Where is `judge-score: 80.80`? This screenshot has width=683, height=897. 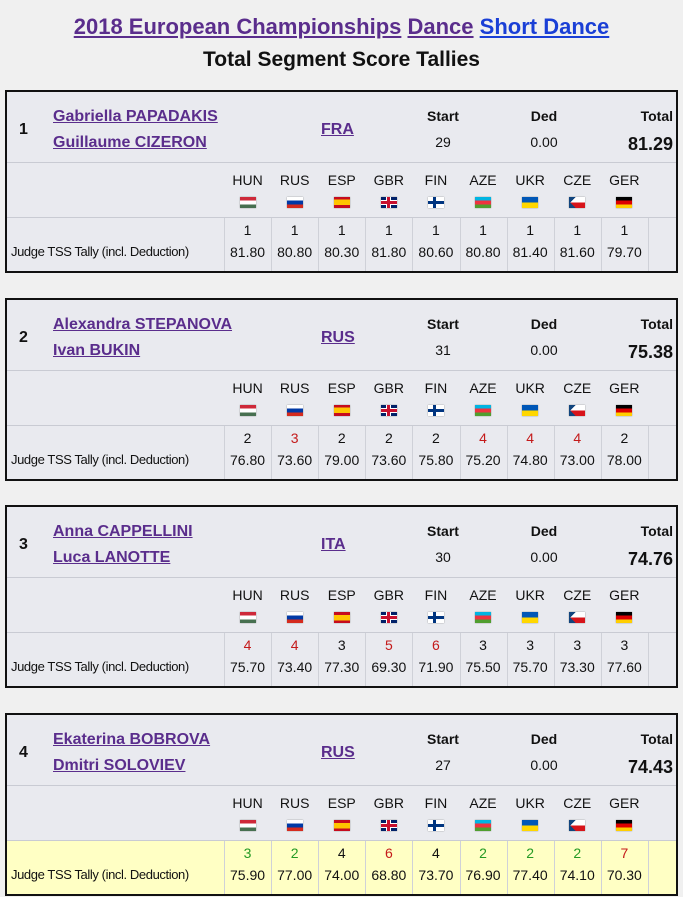
judge-score: 80.80 is located at coordinates (483, 252).